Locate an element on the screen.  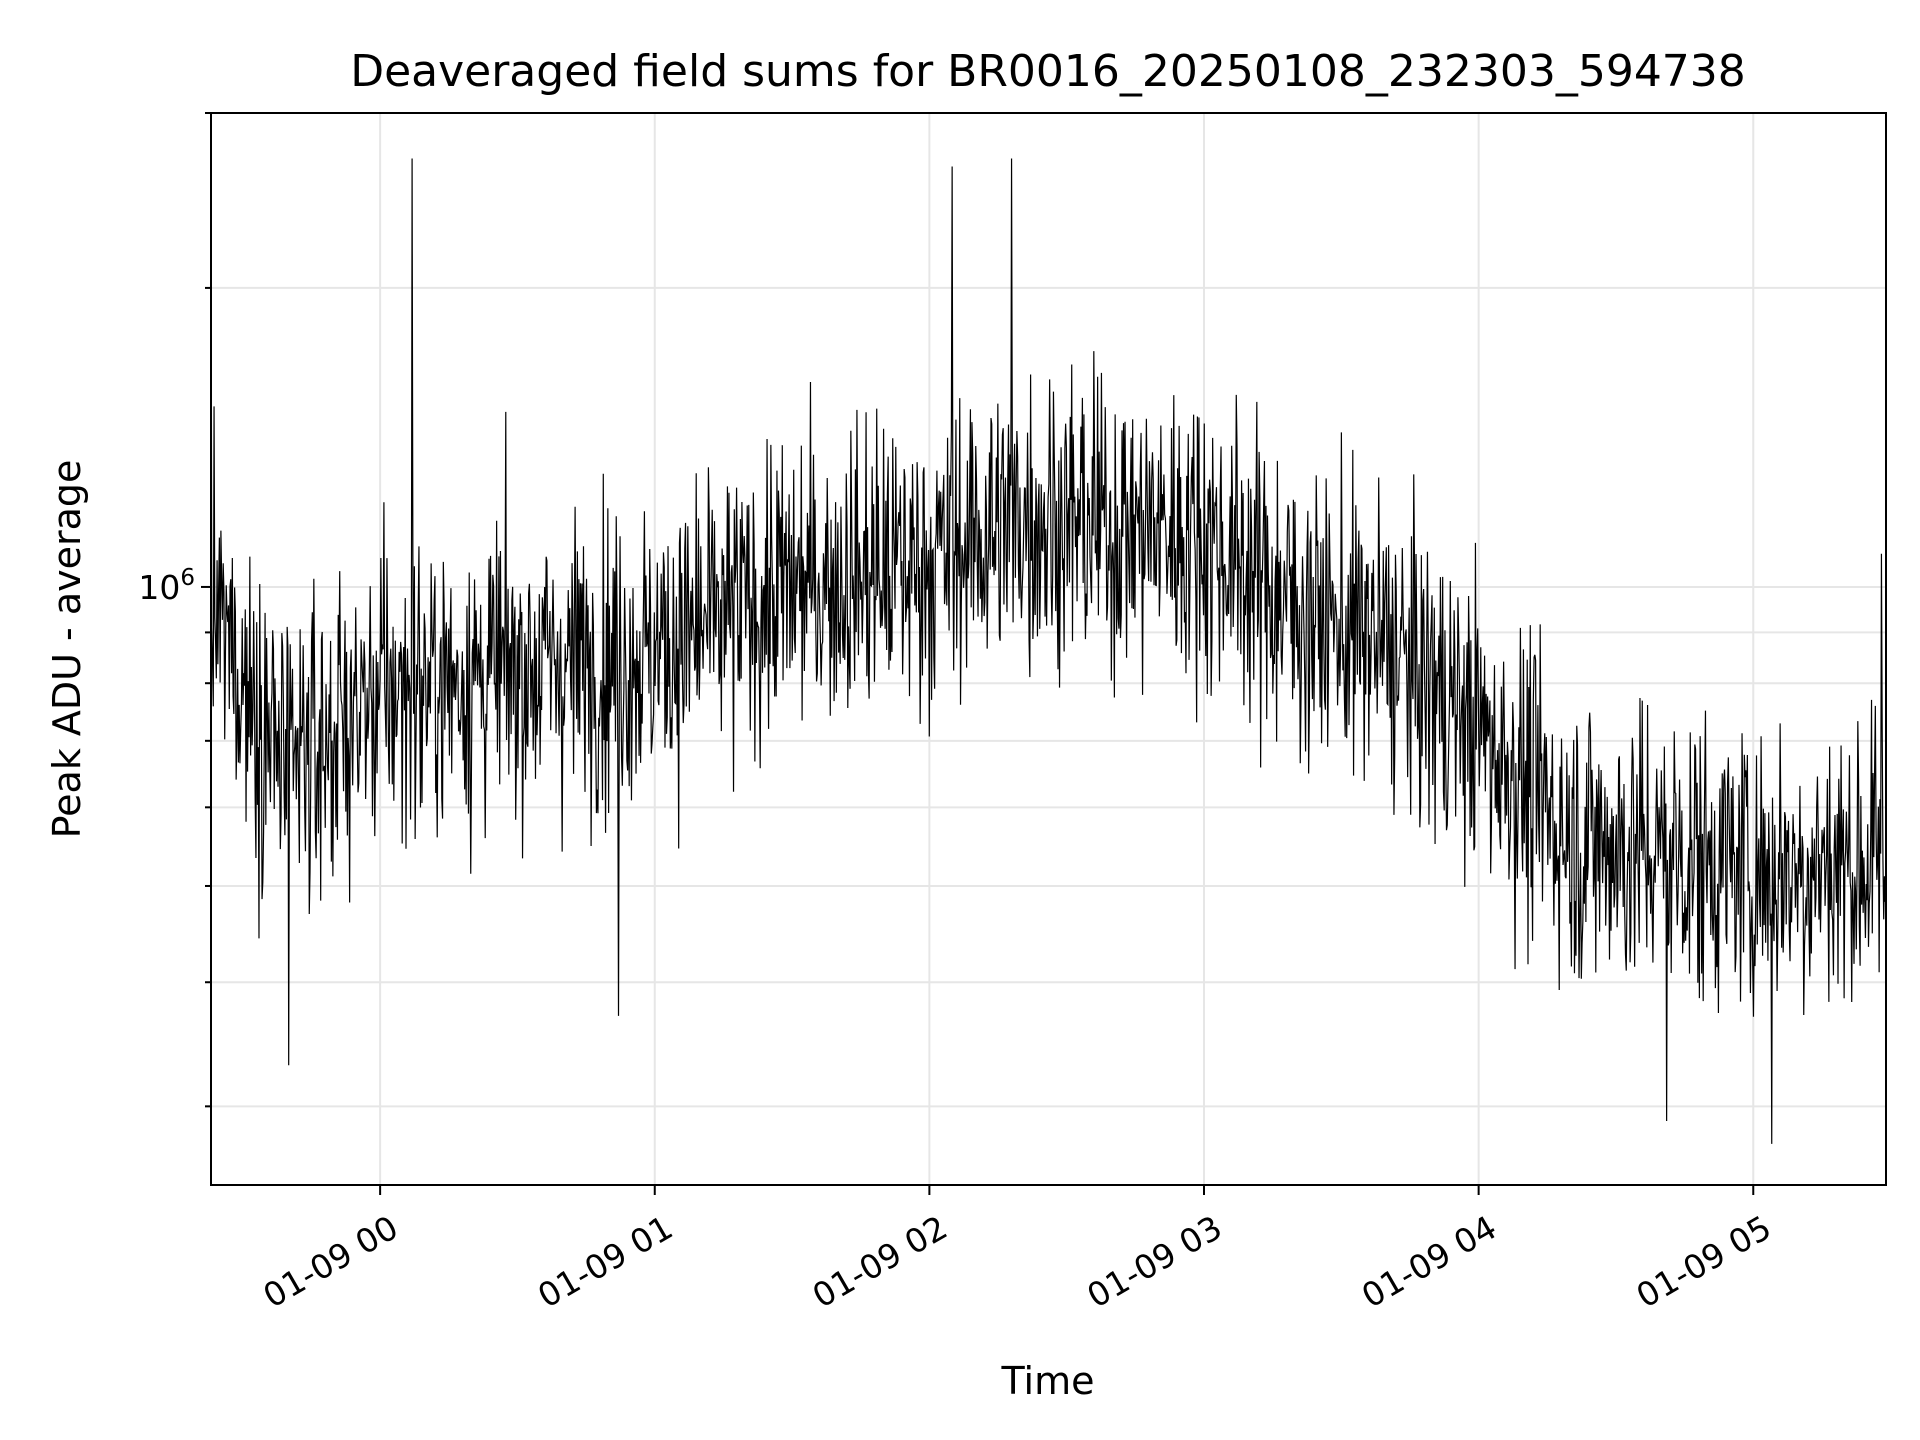
x-axis-label: Time is located at coordinates (1048, 1381).